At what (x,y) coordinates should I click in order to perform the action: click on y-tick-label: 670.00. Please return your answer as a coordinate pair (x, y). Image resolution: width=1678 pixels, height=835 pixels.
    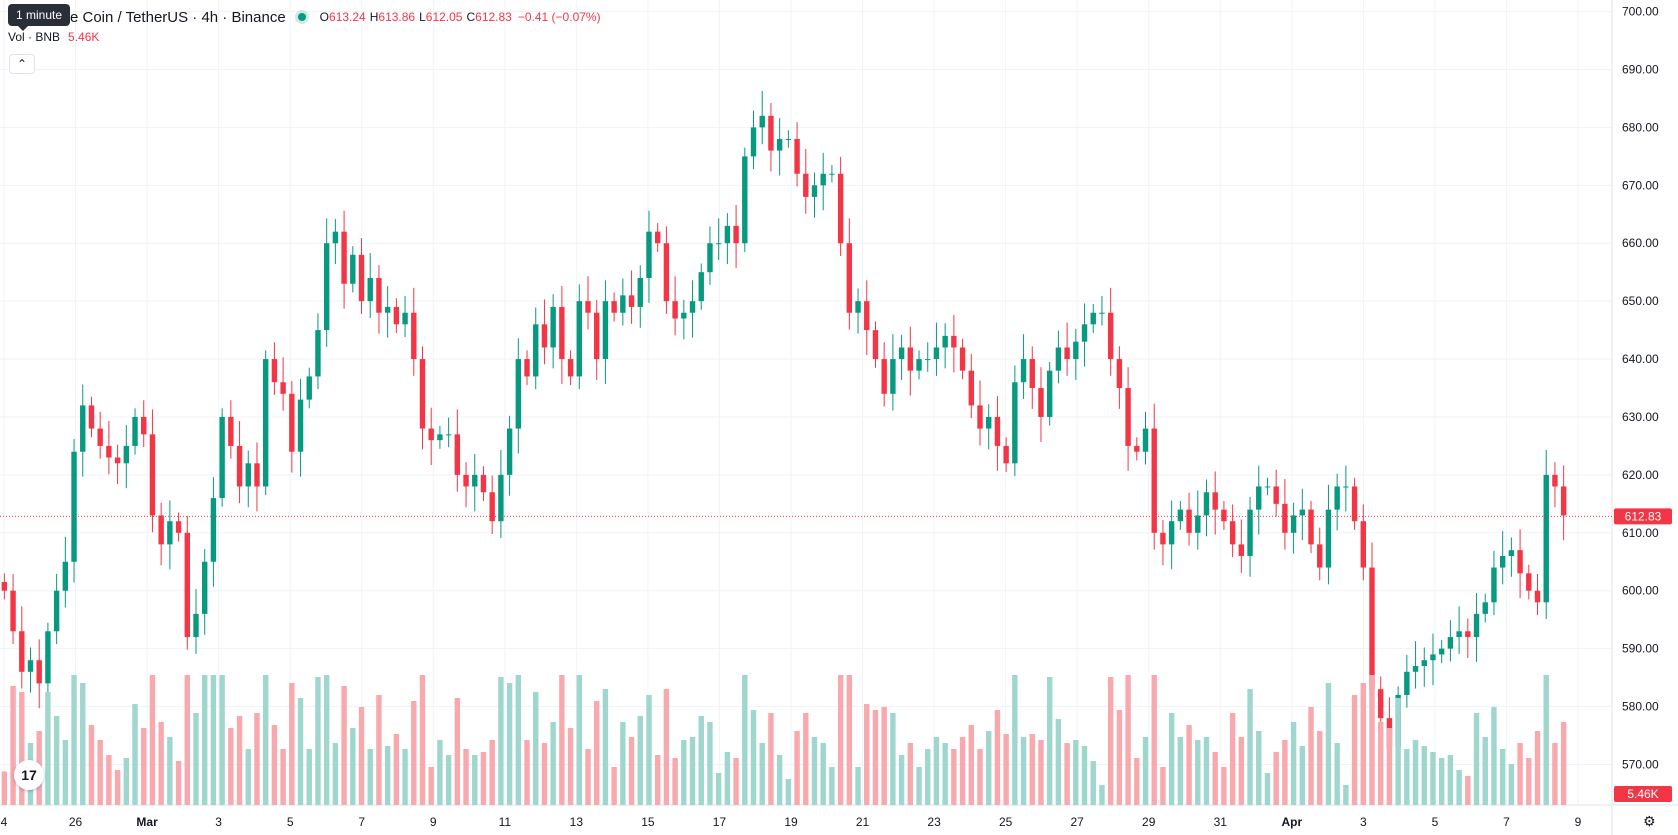
    Looking at the image, I should click on (1640, 185).